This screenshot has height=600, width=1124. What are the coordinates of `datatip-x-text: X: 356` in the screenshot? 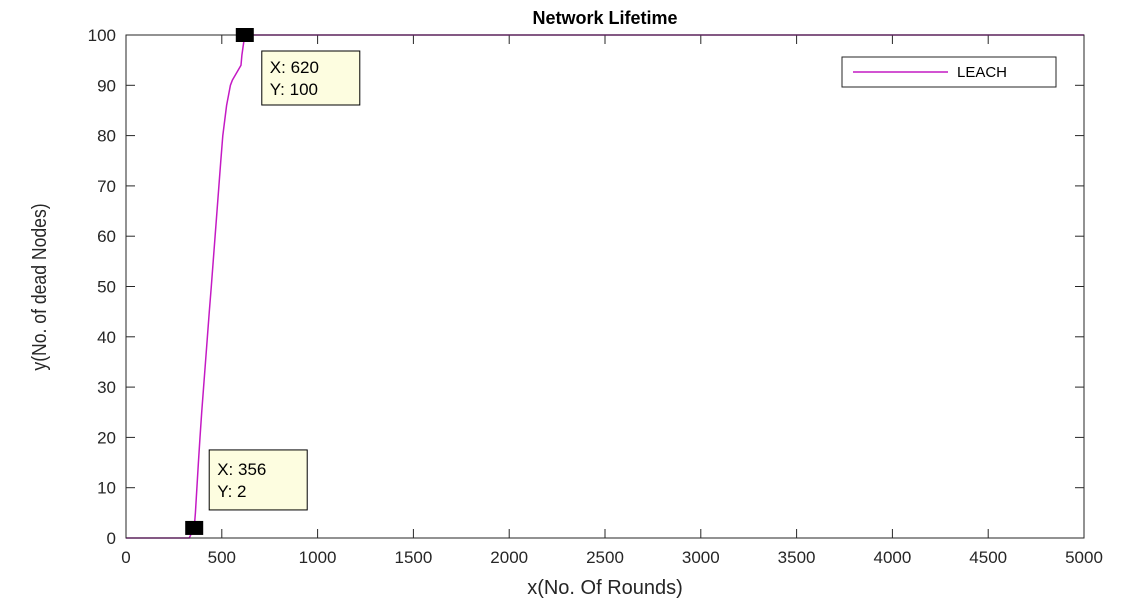 It's located at (241, 469).